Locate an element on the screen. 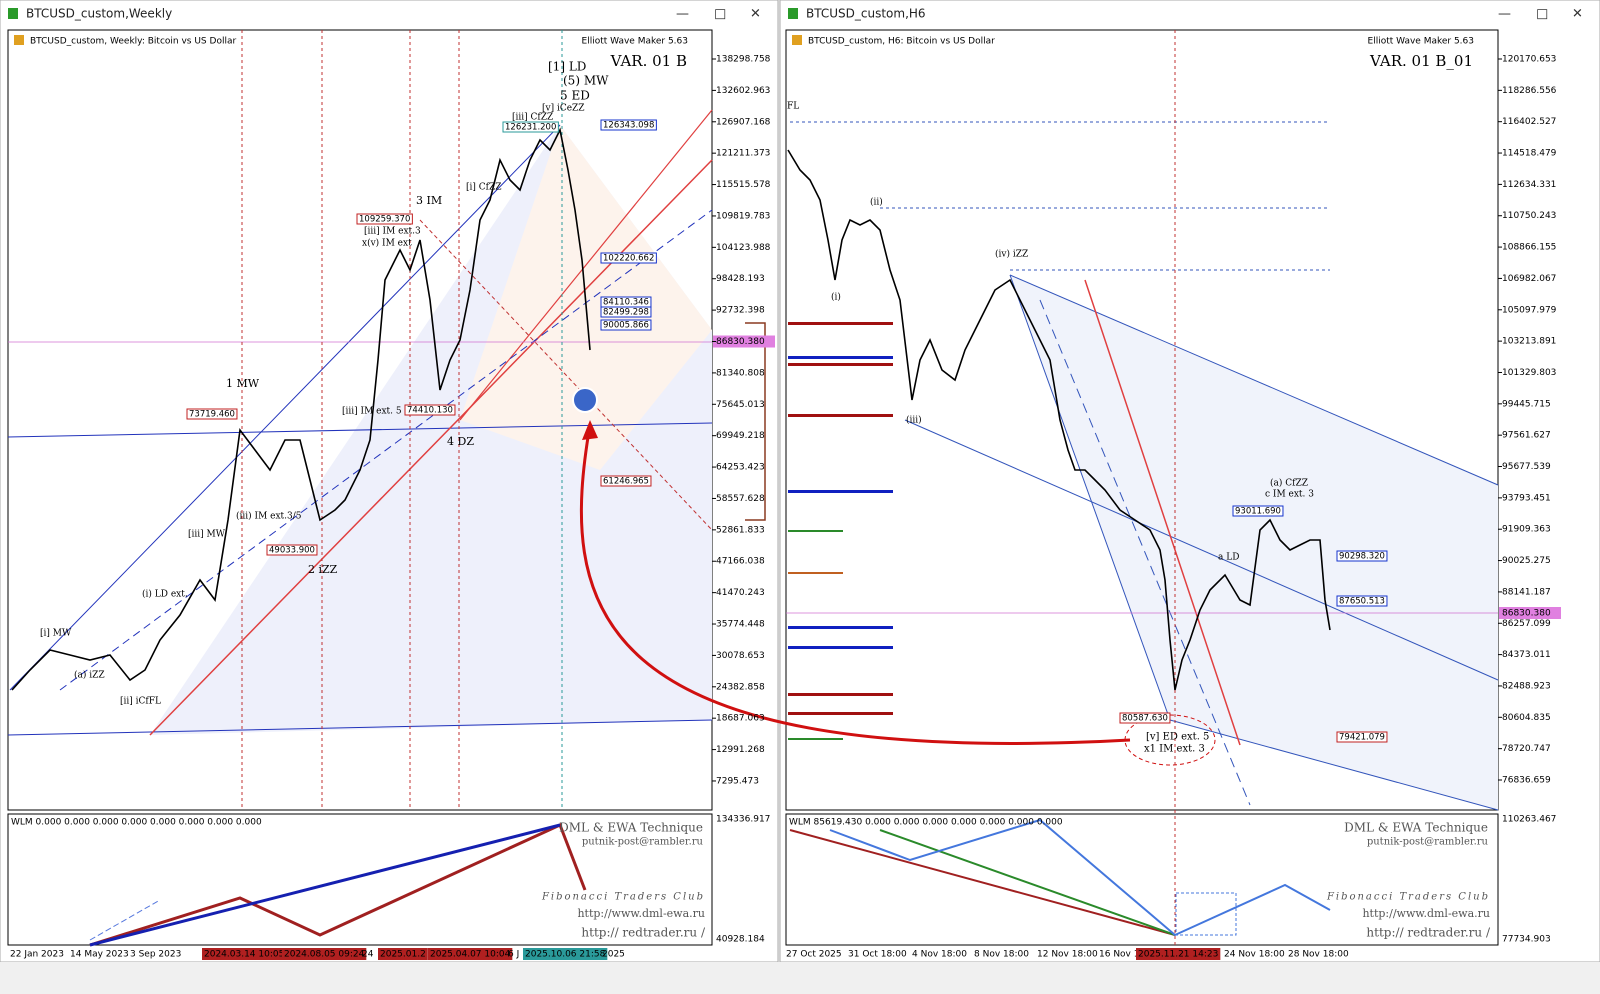 This screenshot has height=994, width=1600. current-price: 86830.380 is located at coordinates (1526, 614).